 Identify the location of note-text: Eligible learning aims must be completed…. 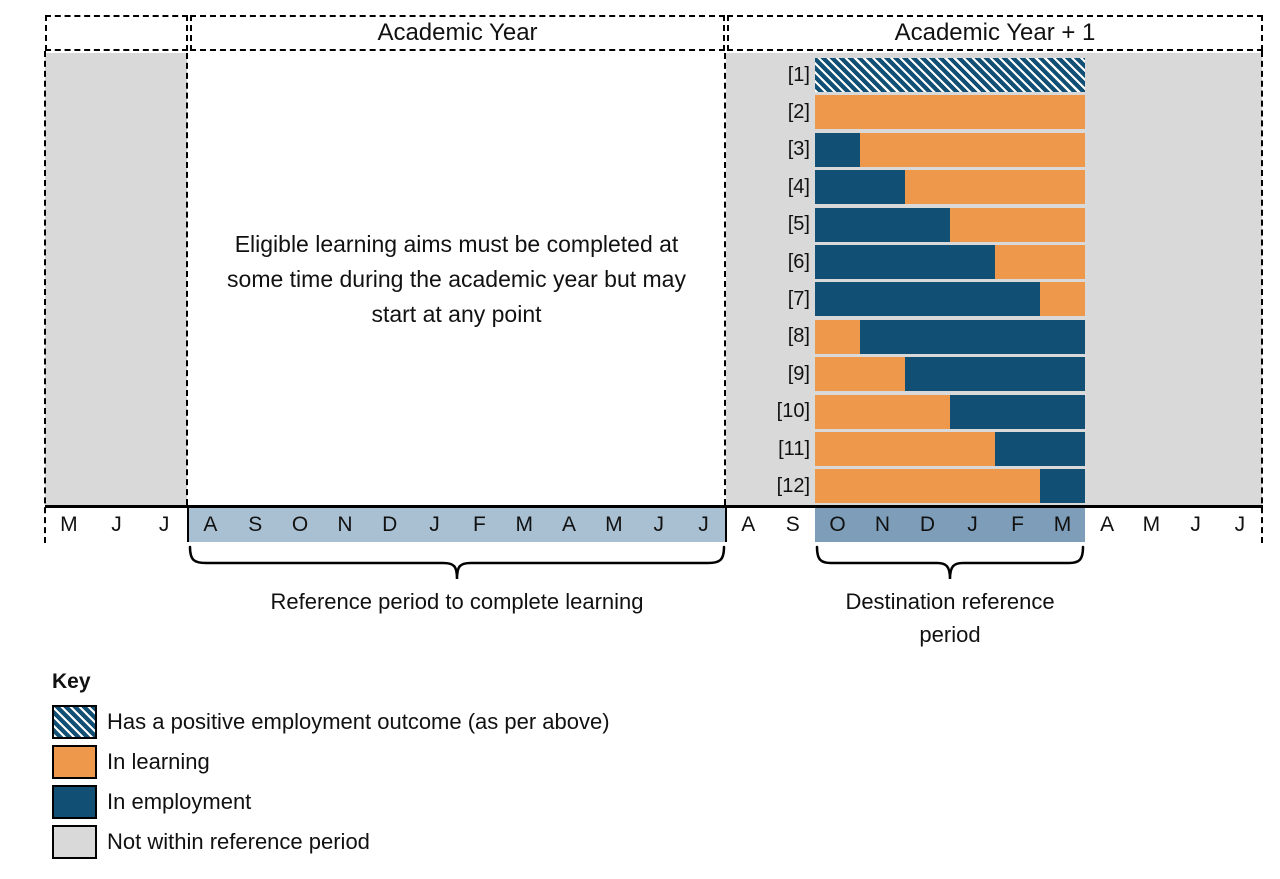
(456, 279).